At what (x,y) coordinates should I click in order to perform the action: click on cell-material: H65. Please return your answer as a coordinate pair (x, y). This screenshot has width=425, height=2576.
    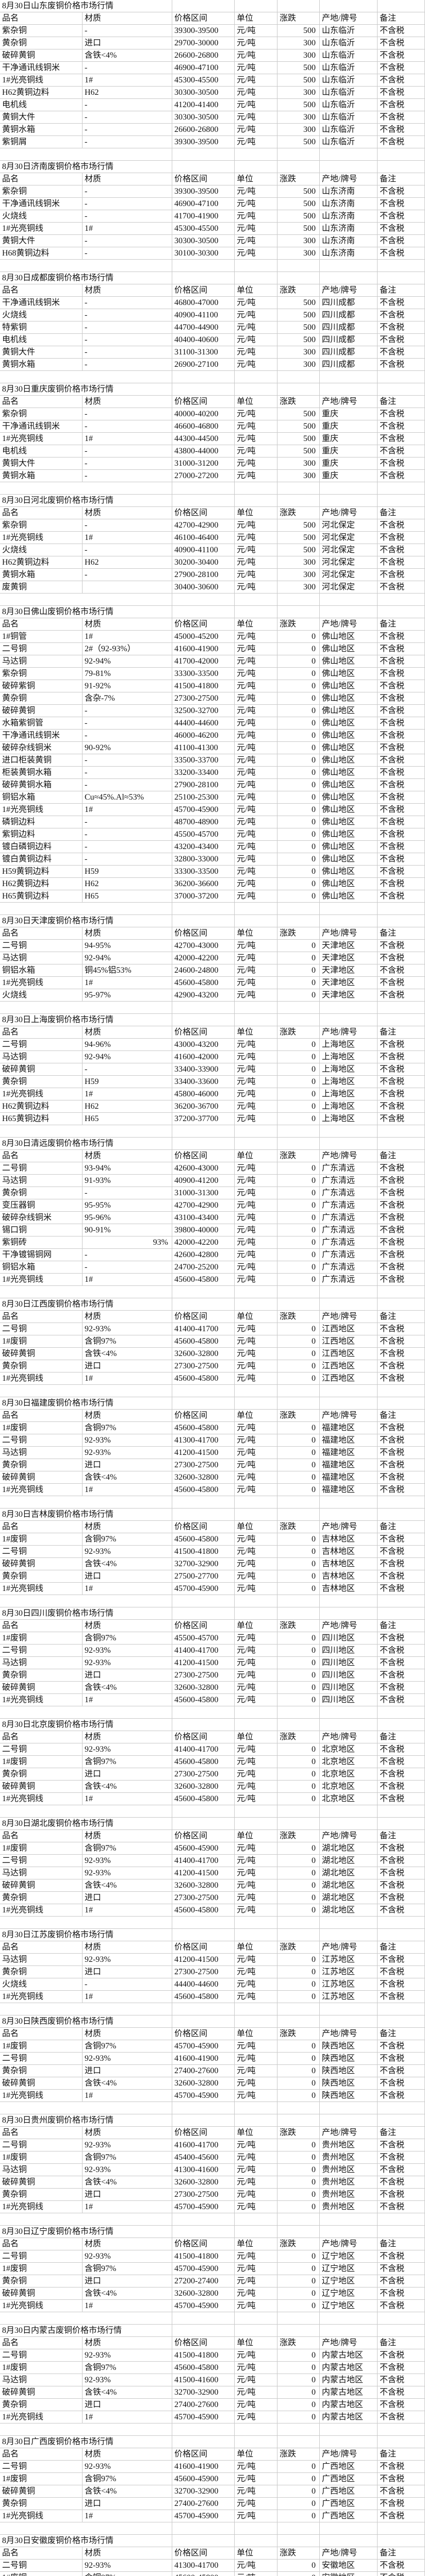
    Looking at the image, I should click on (127, 1119).